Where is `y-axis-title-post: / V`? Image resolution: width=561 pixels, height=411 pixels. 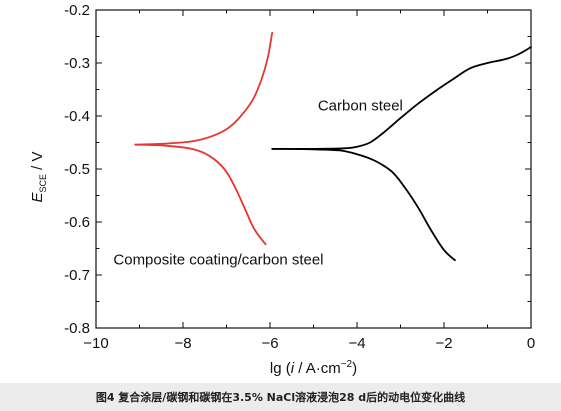
y-axis-title-post: / V is located at coordinates (37, 162).